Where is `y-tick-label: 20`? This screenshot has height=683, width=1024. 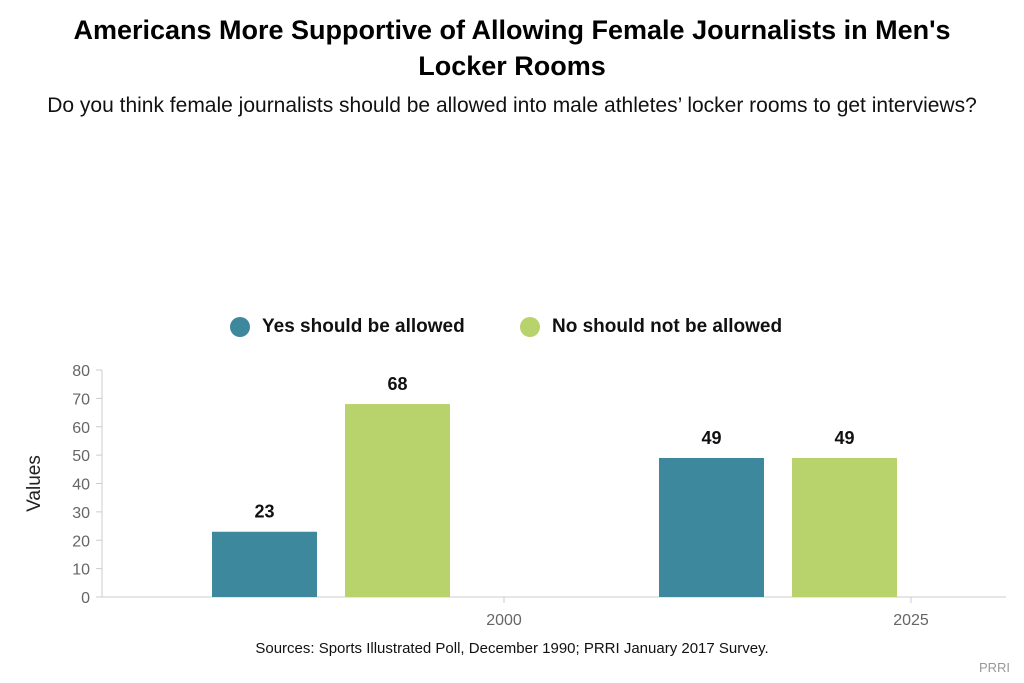
y-tick-label: 20 is located at coordinates (81, 541).